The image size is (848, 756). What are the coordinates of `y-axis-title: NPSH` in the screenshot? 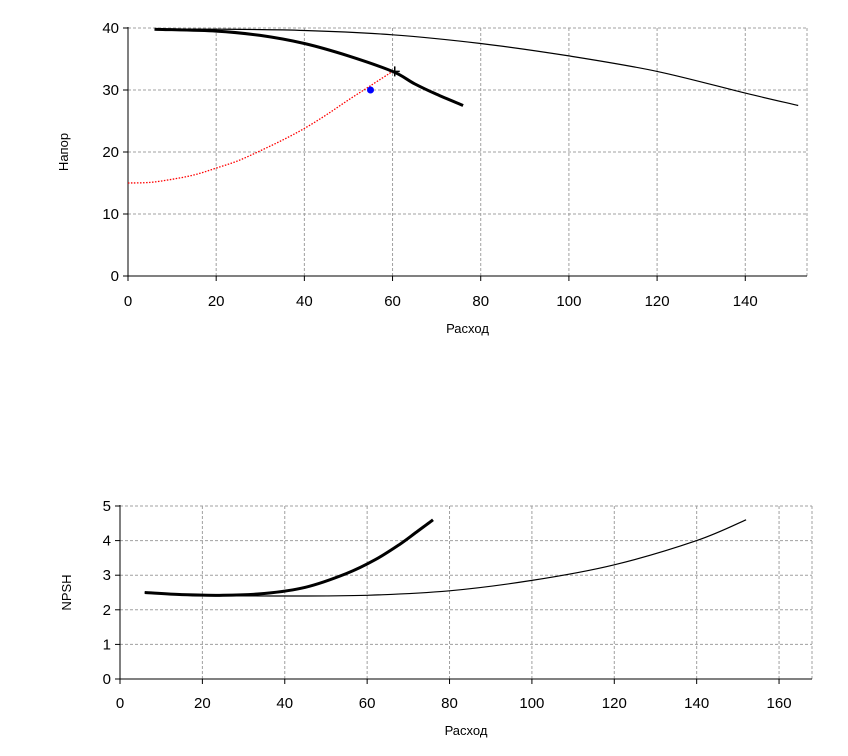 It's located at (66, 592).